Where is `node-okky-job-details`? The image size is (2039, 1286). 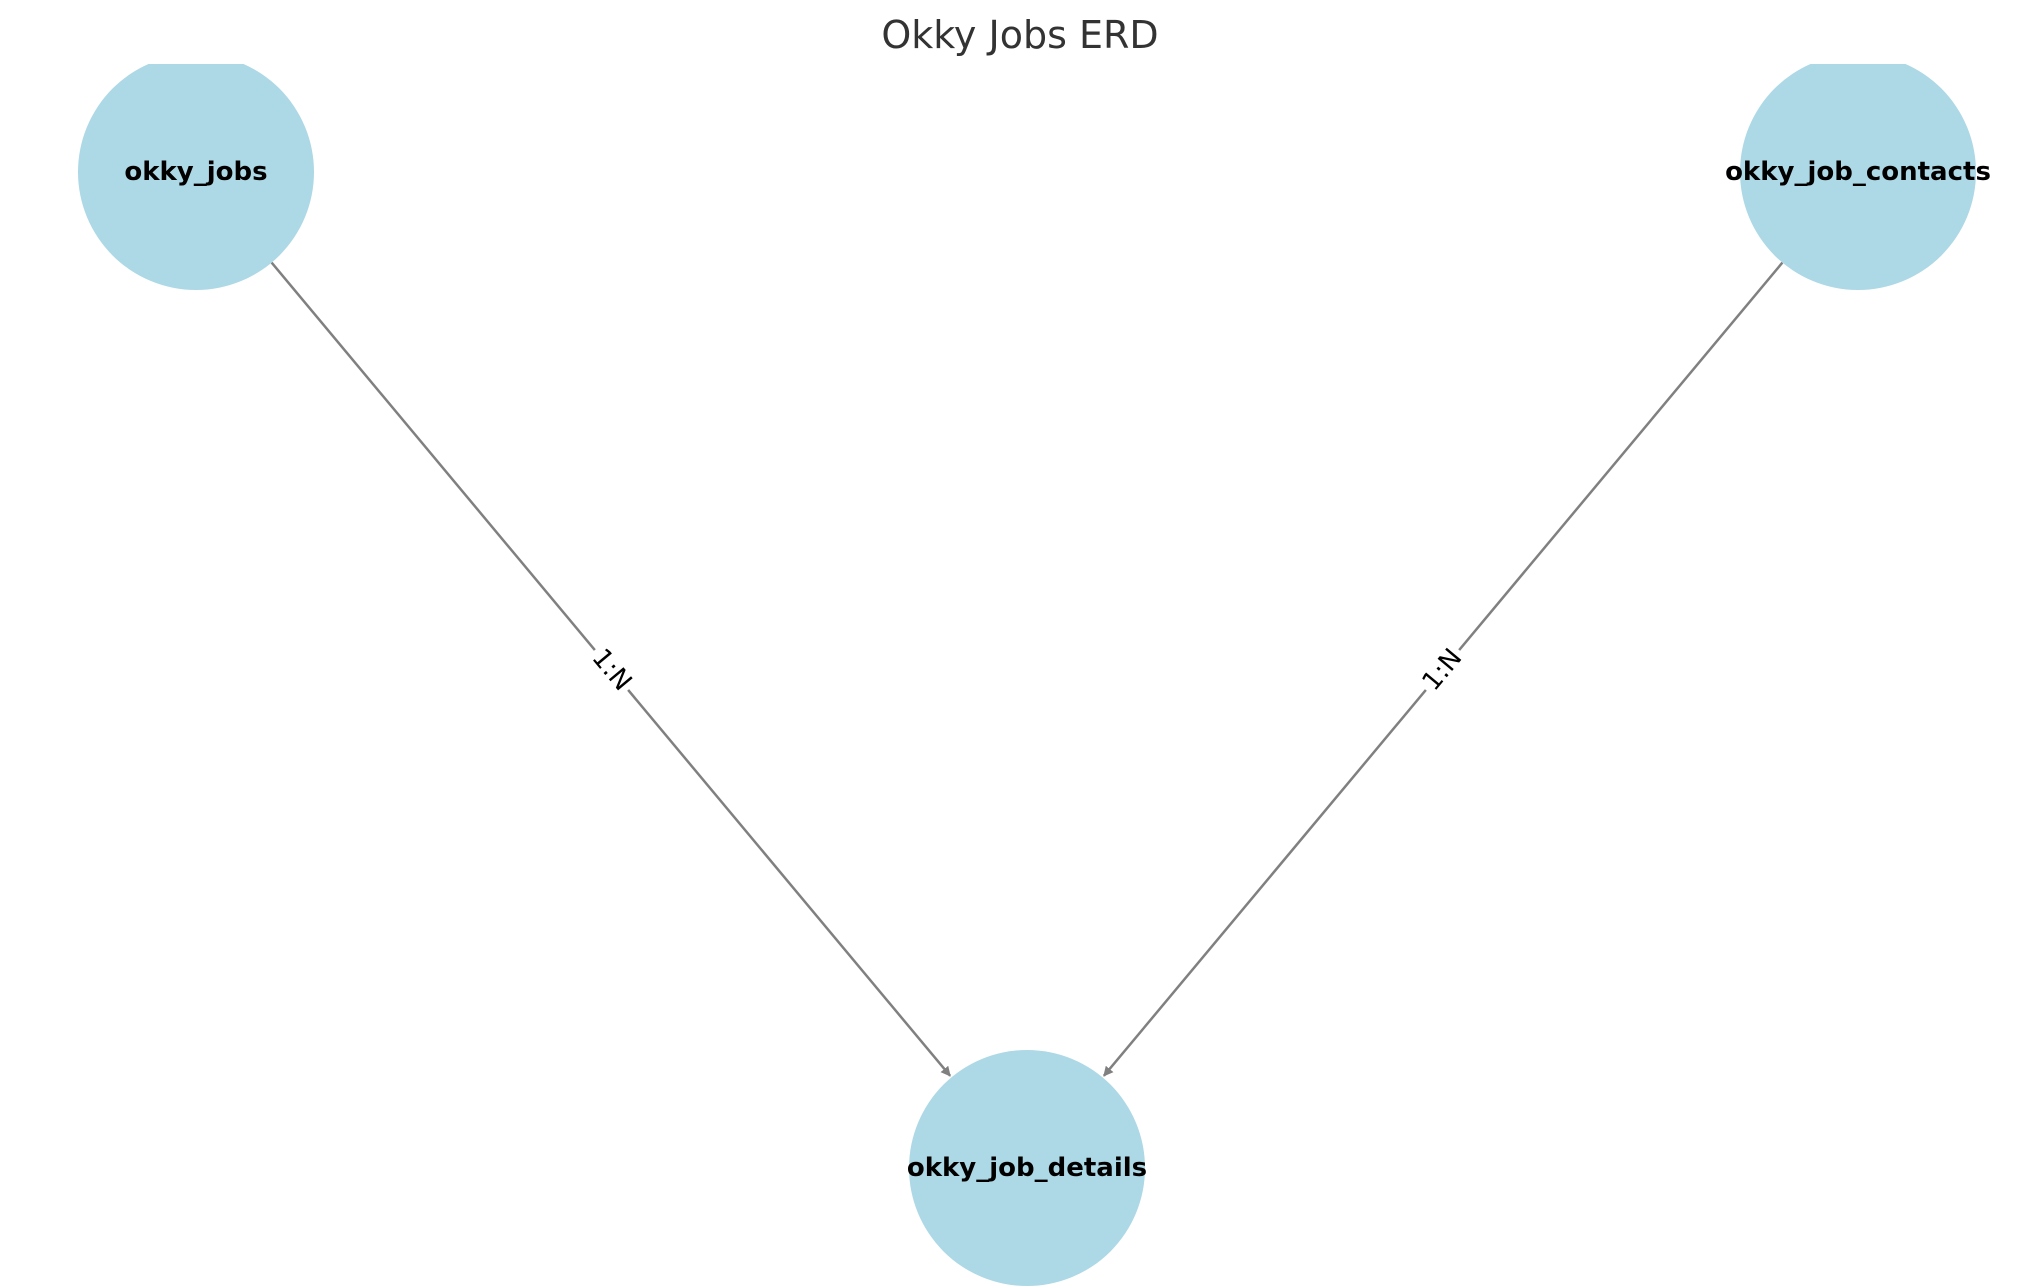 node-okky-job-details is located at coordinates (1027, 1168).